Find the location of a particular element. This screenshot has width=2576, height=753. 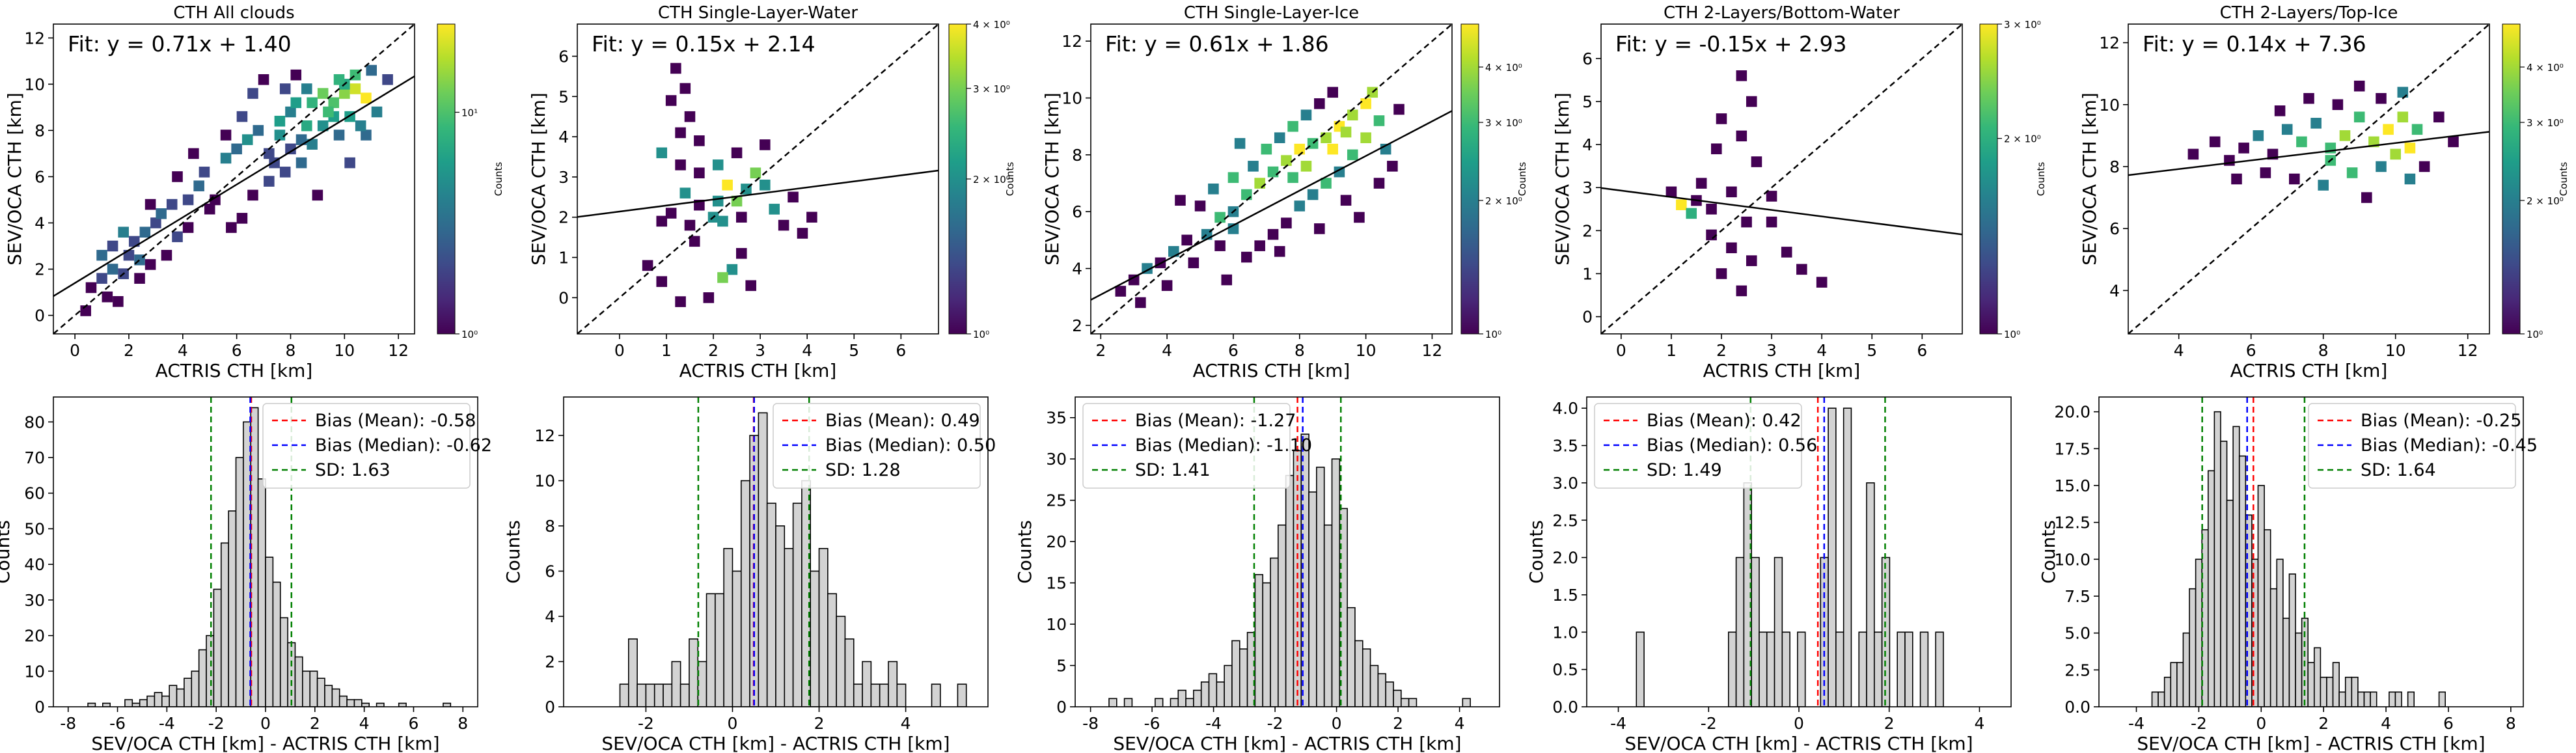

legend-entry: Bias (Median): -1.10 is located at coordinates (1223, 445).